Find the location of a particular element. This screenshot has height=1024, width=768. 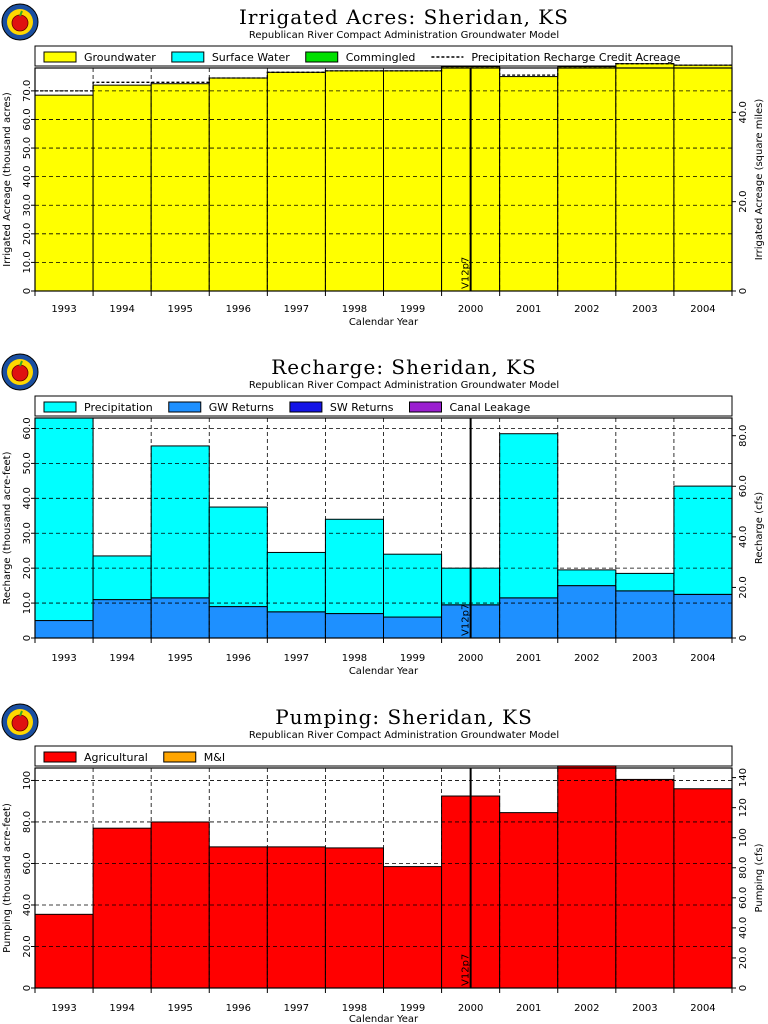

y-tick-label: 10.0 is located at coordinates (27, 262).